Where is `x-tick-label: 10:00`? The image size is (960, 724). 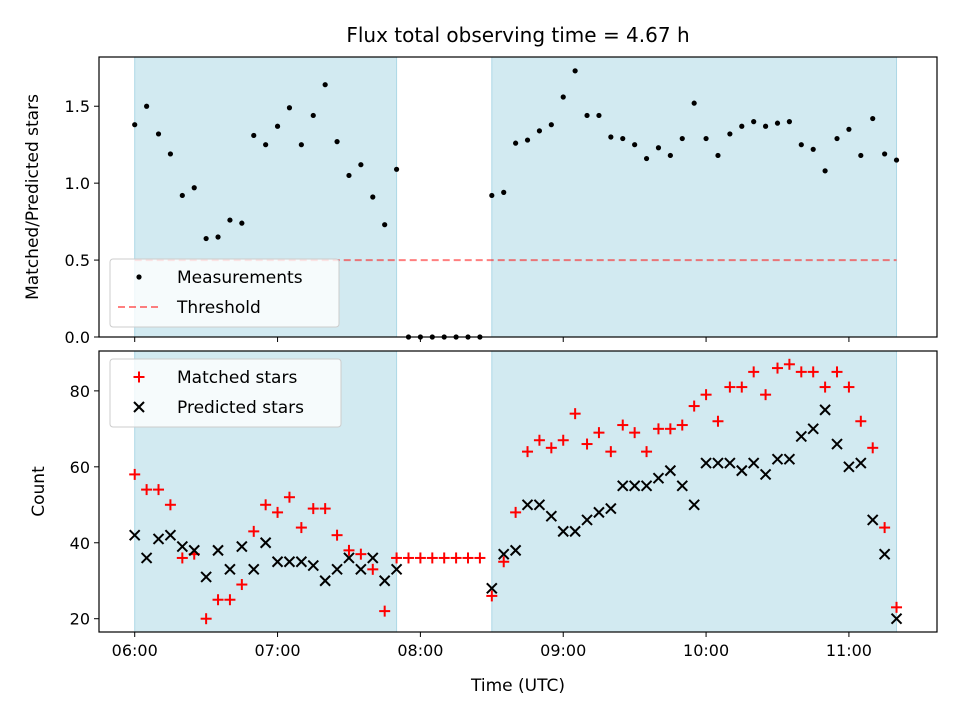 x-tick-label: 10:00 is located at coordinates (706, 650).